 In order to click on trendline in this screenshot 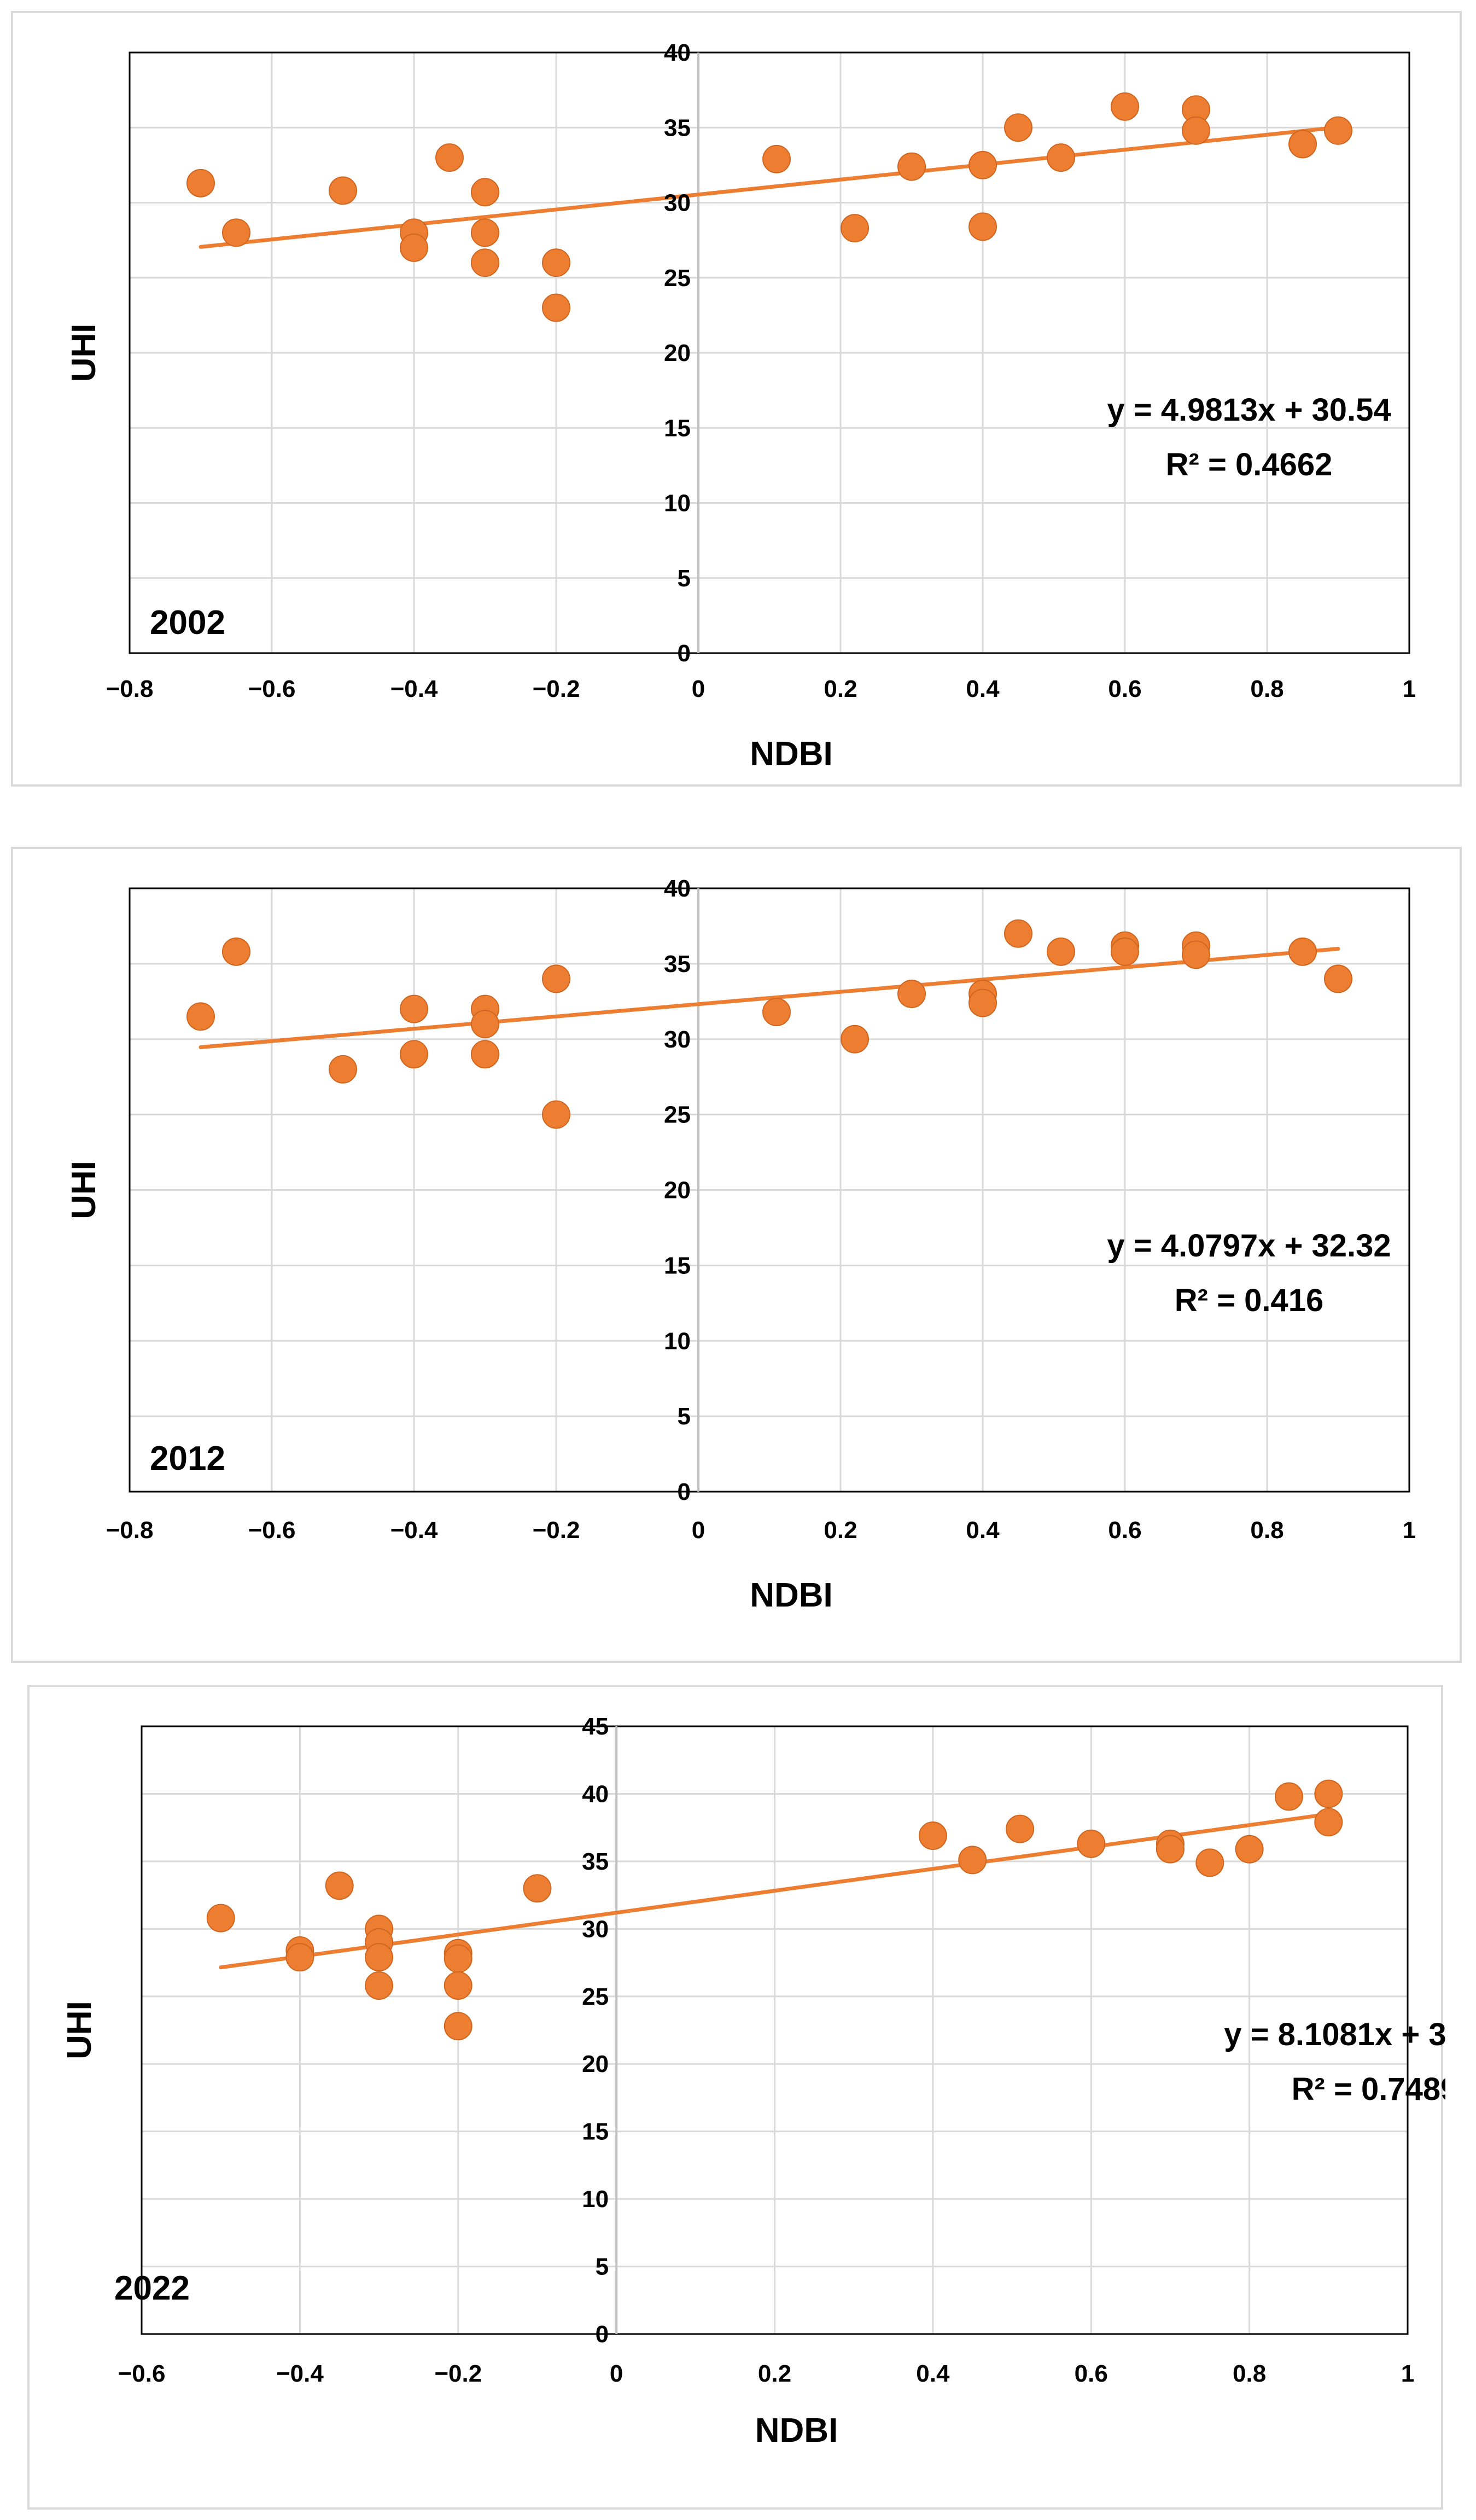, I will do `click(769, 187)`.